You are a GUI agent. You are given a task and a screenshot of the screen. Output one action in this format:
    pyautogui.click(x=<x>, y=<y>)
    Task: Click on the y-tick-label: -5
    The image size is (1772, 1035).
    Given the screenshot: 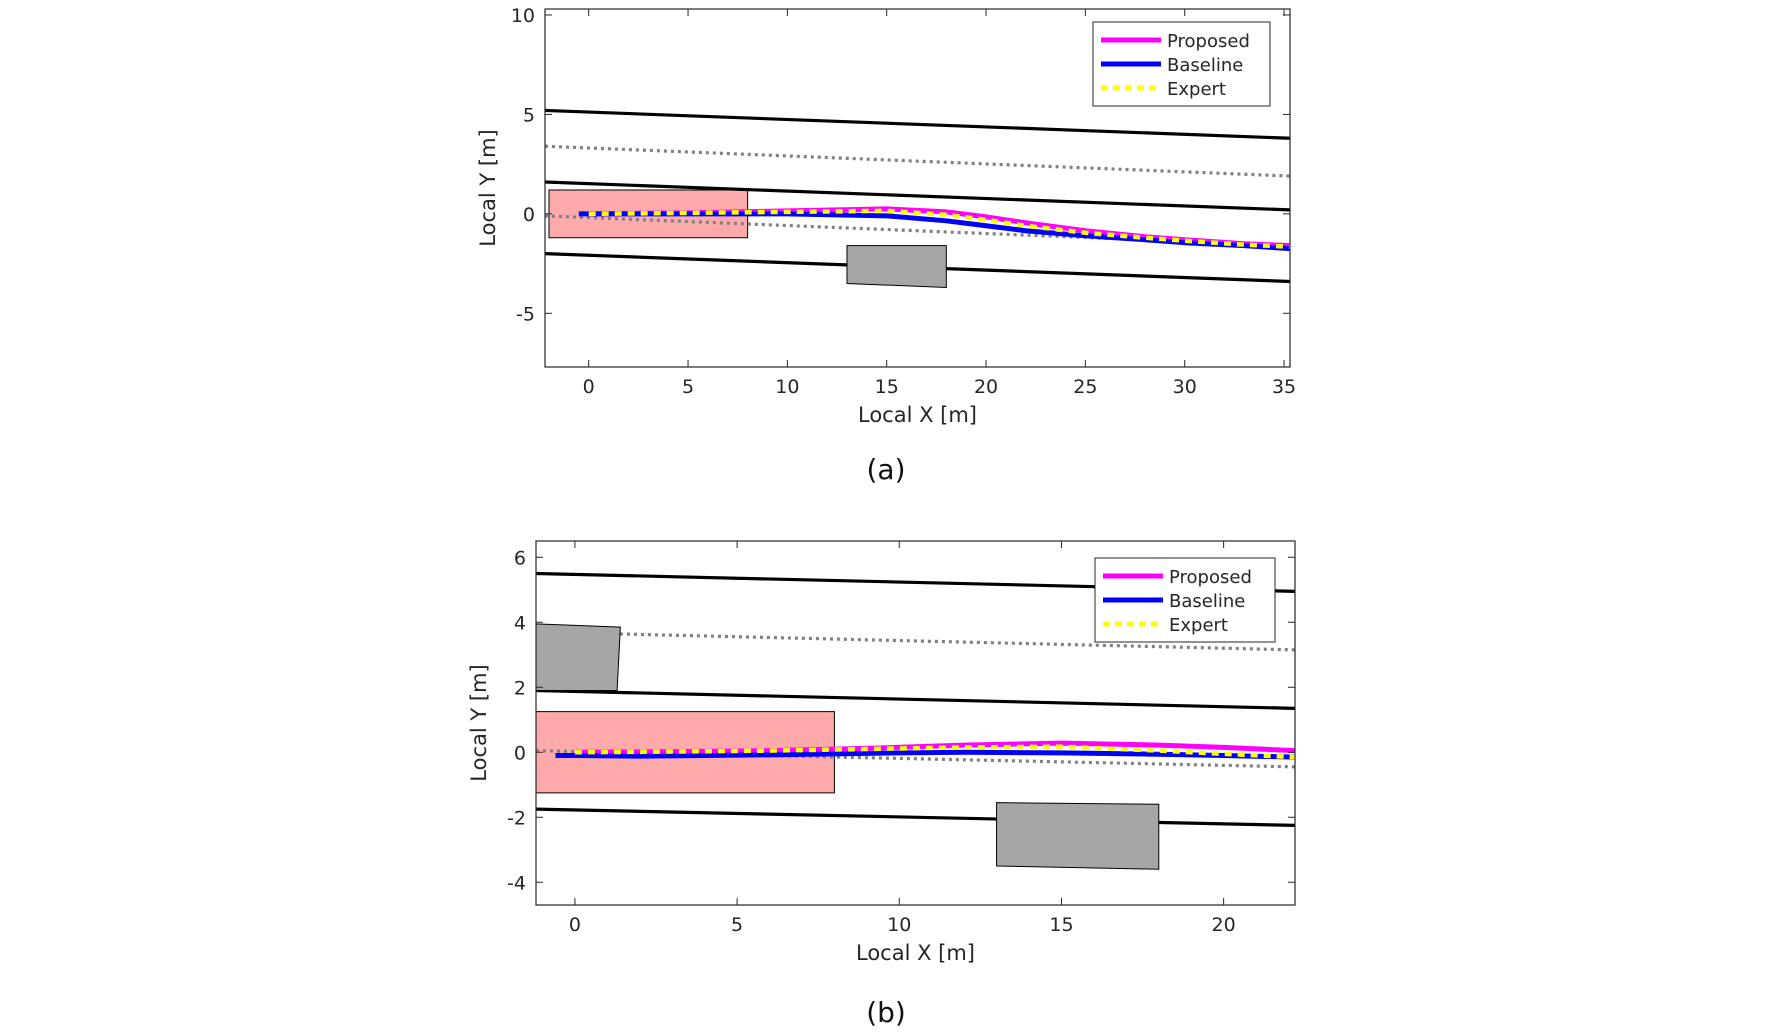 What is the action you would take?
    pyautogui.click(x=525, y=314)
    